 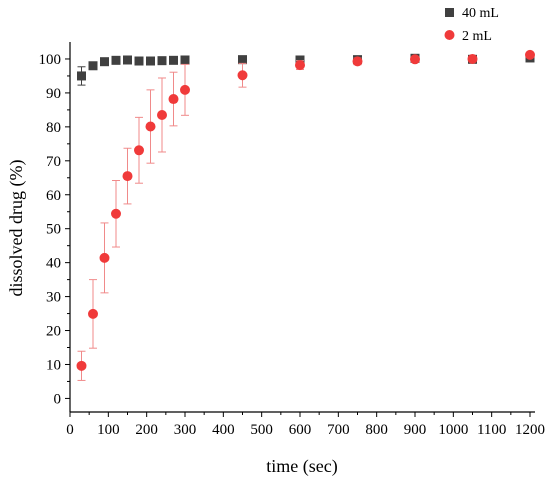 I want to click on y-tick-label: 60, so click(x=53, y=196).